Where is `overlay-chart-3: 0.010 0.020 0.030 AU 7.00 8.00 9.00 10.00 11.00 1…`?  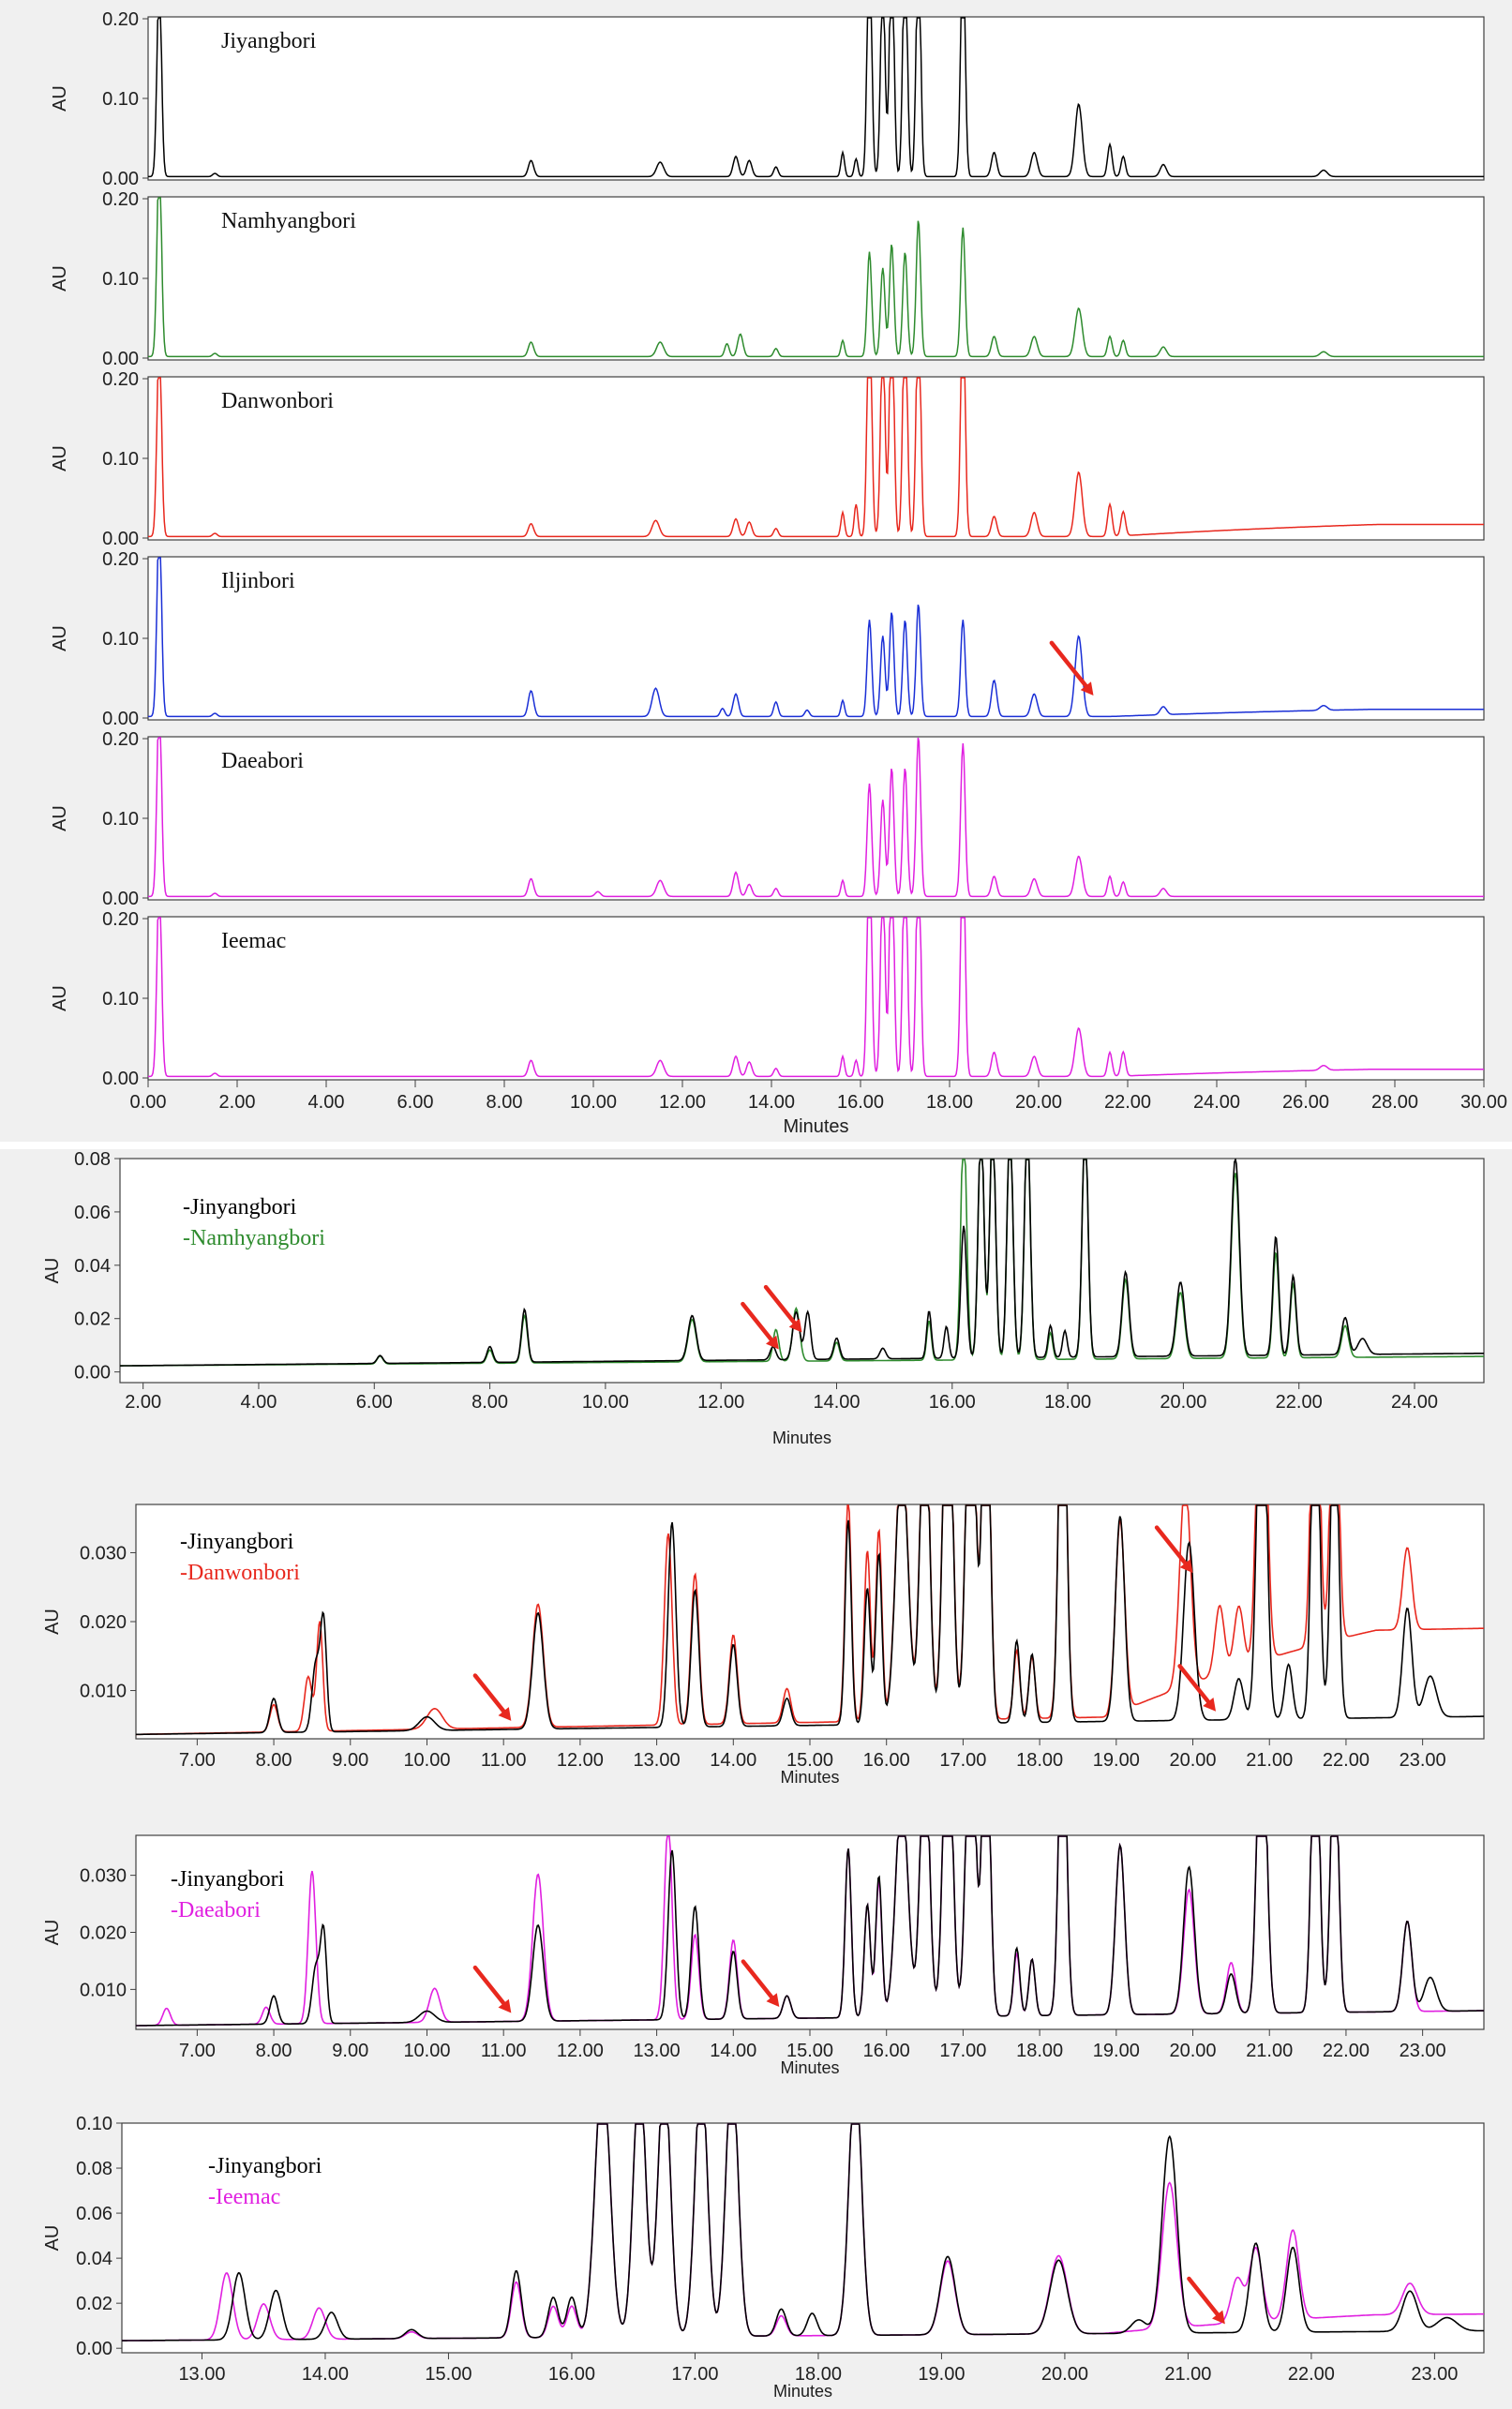 overlay-chart-3: 0.010 0.020 0.030 AU 7.00 8.00 9.00 10.00 11.00 1… is located at coordinates (764, 1955).